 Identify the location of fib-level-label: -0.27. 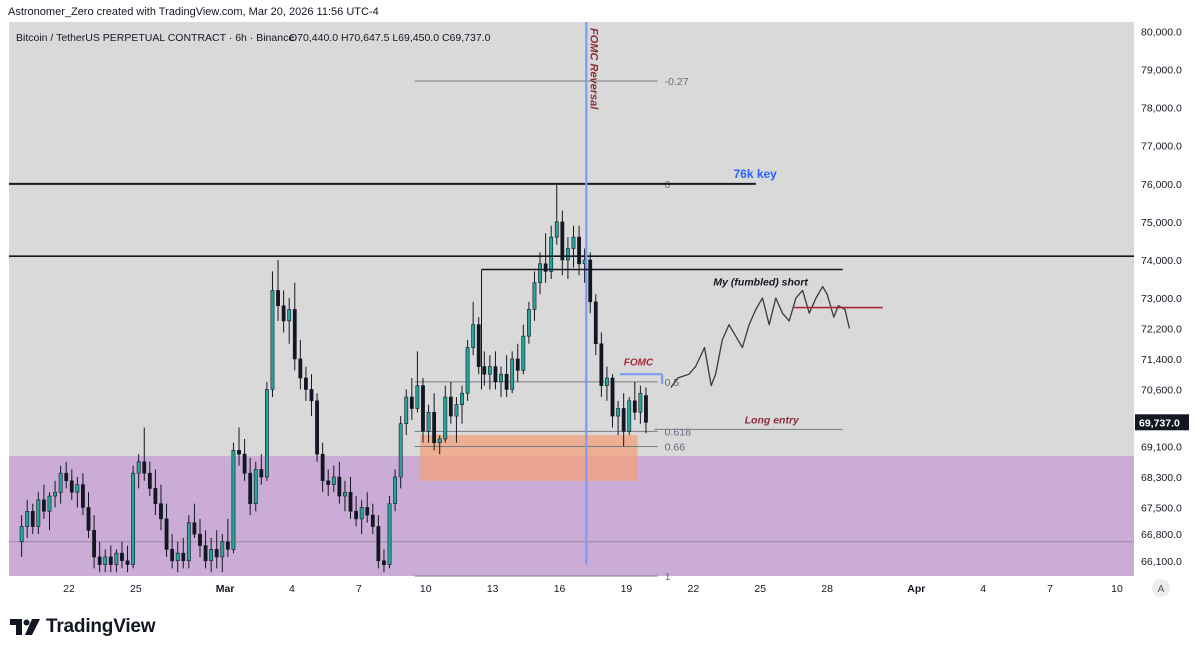
(677, 82).